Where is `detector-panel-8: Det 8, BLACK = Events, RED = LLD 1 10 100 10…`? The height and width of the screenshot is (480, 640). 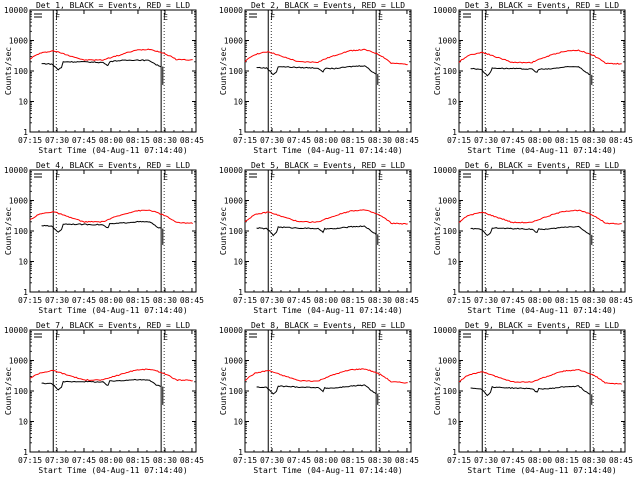
detector-panel-8: Det 8, BLACK = Events, RED = LLD 1 10 100 10… is located at coordinates (319, 398).